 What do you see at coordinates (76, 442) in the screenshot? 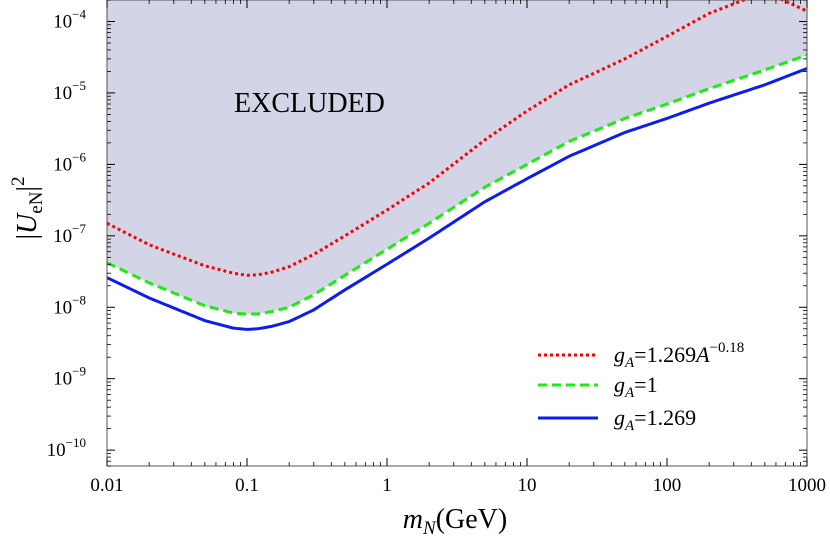
I see `y-tick-label-exp: −10` at bounding box center [76, 442].